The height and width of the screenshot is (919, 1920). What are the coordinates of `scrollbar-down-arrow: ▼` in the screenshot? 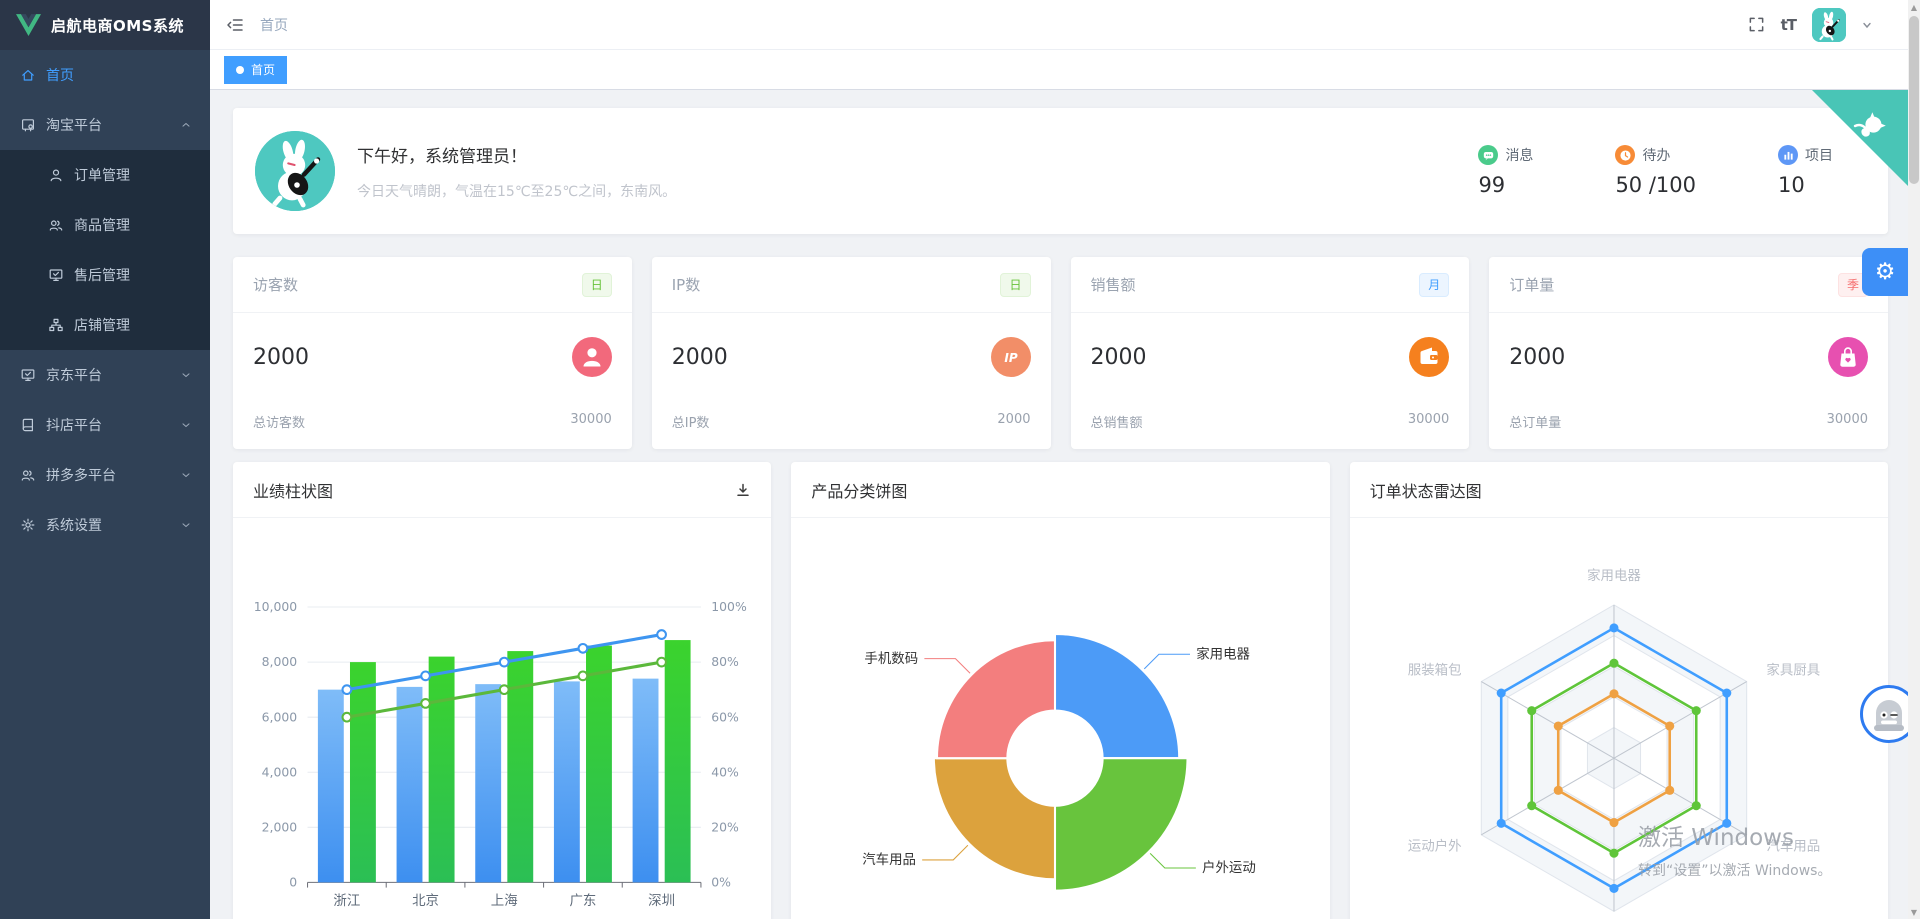 It's located at (1914, 912).